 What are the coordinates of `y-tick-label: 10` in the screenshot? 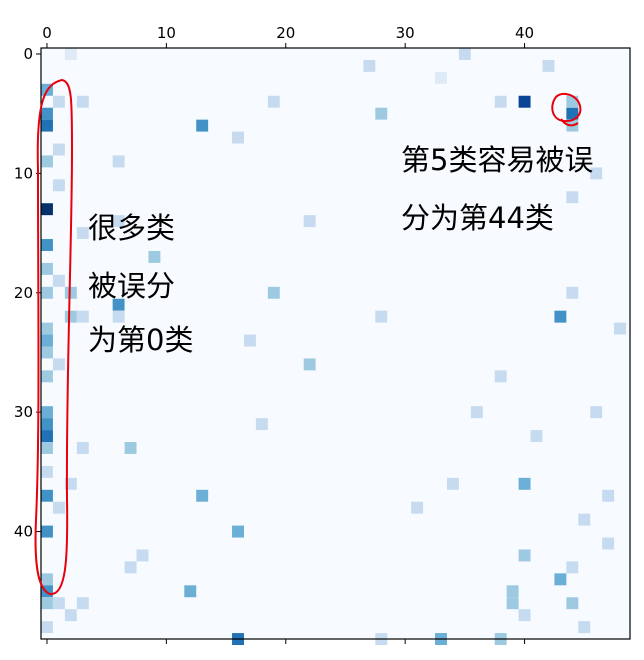 It's located at (23, 173).